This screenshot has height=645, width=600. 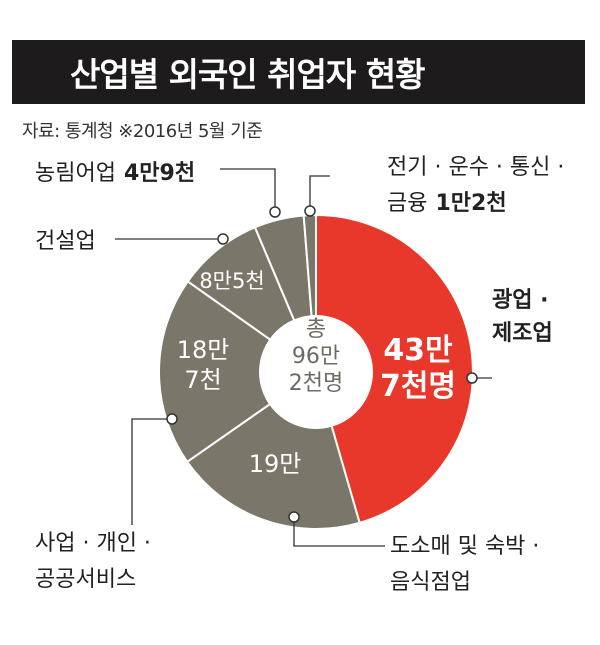 I want to click on value-label-건설업: 8만5천, so click(x=231, y=281).